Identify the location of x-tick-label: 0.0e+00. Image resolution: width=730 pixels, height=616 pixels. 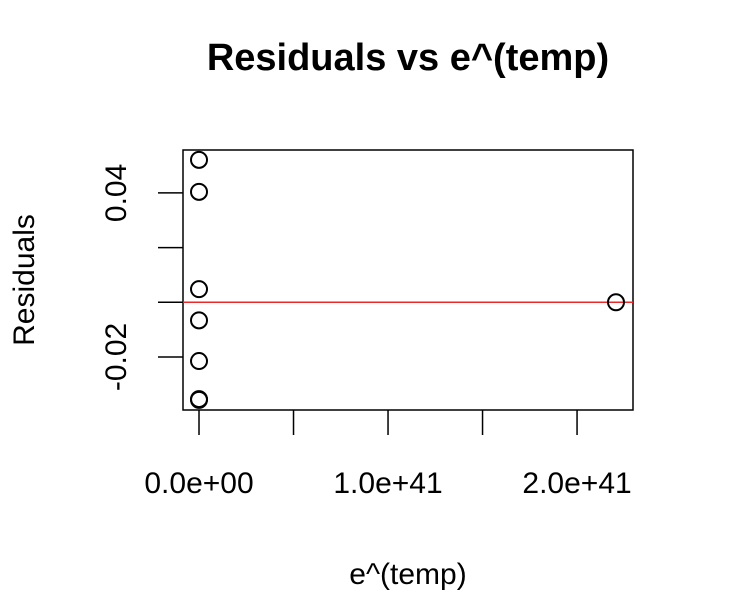
(198, 483).